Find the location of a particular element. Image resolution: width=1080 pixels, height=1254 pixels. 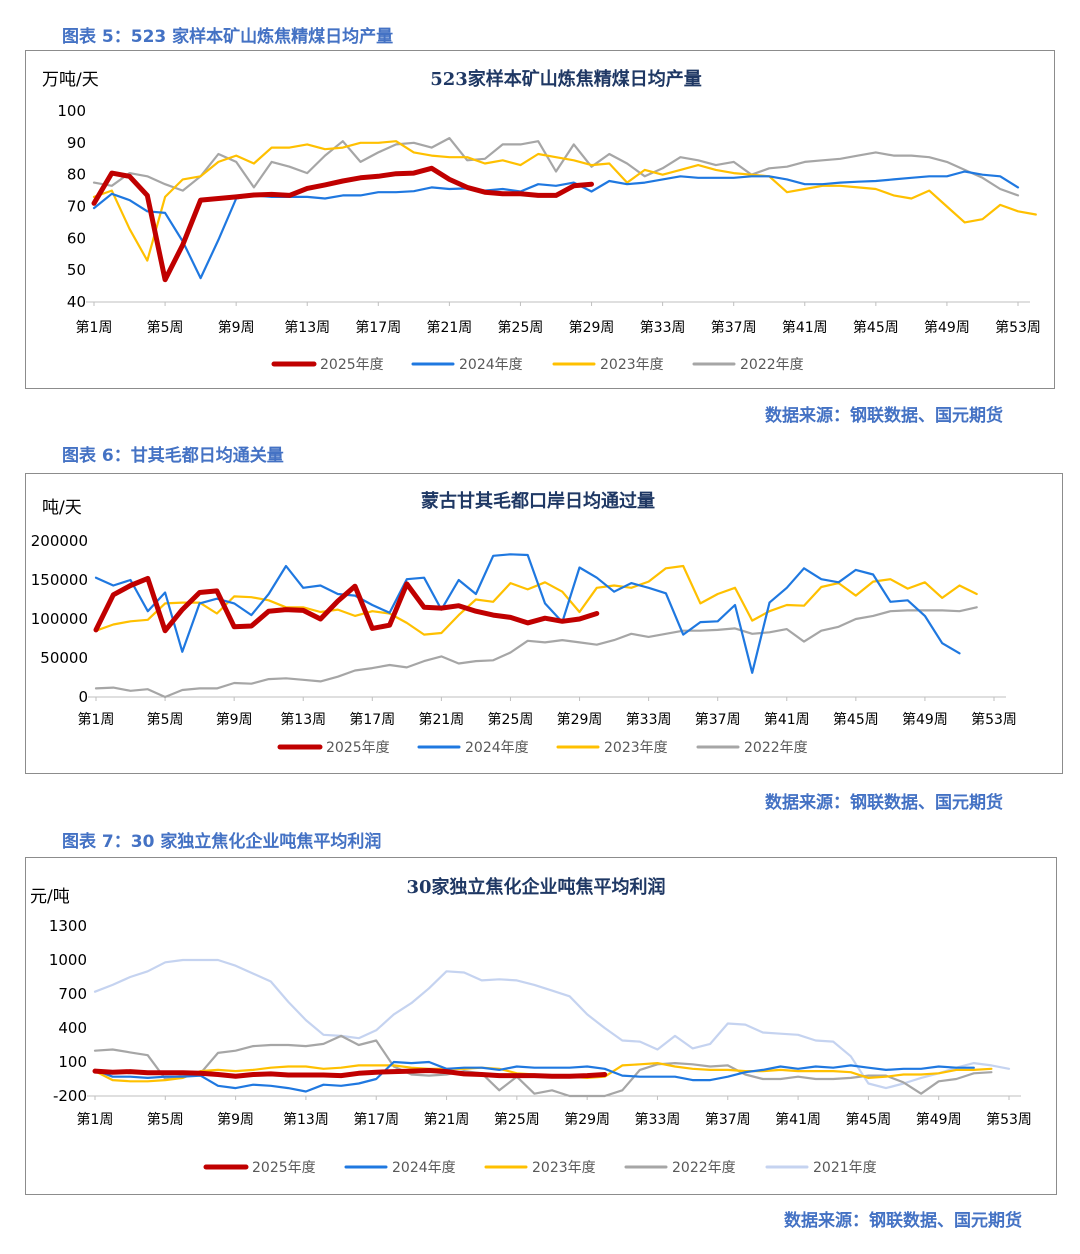

y-tick-label: 1300 is located at coordinates (68, 926).